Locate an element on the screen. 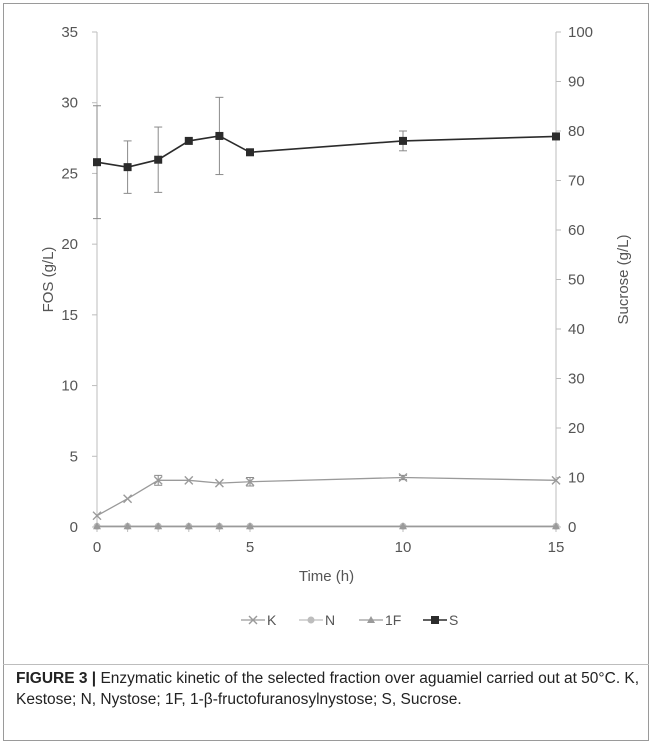  legend-item-n: N is located at coordinates (317, 620).